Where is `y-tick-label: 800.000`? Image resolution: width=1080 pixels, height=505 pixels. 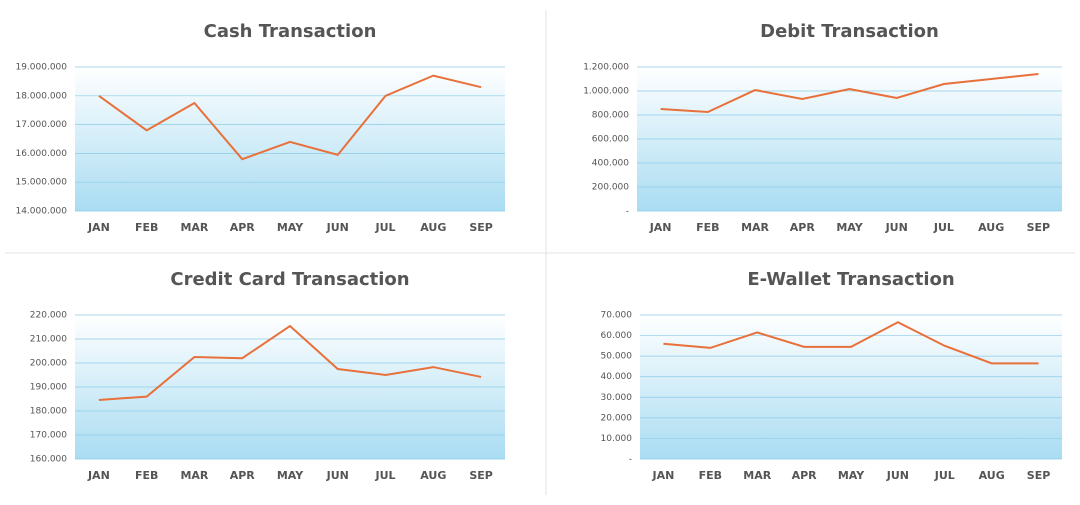
y-tick-label: 800.000 is located at coordinates (610, 116).